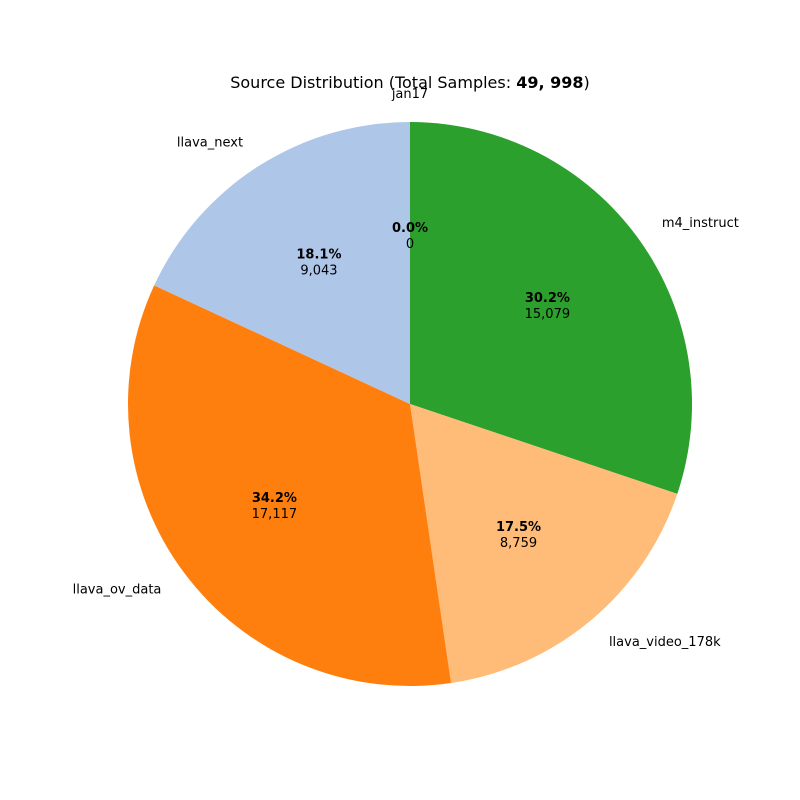 This screenshot has height=800, width=800. What do you see at coordinates (518, 527) in the screenshot?
I see `slice-percent-llava-video-178k: 17.5%` at bounding box center [518, 527].